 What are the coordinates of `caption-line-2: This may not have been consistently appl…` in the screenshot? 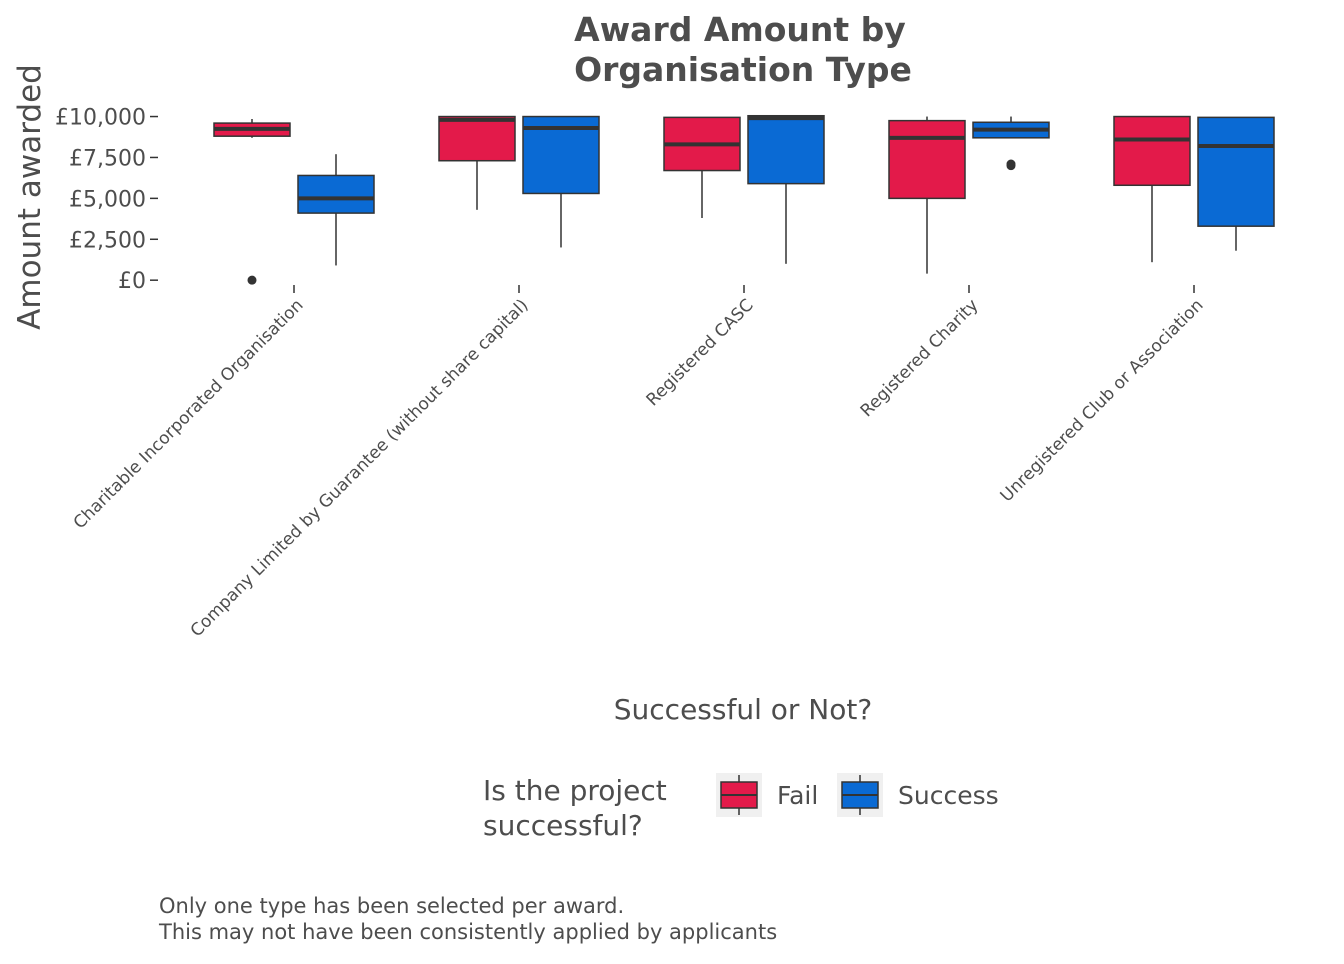 It's located at (467, 932).